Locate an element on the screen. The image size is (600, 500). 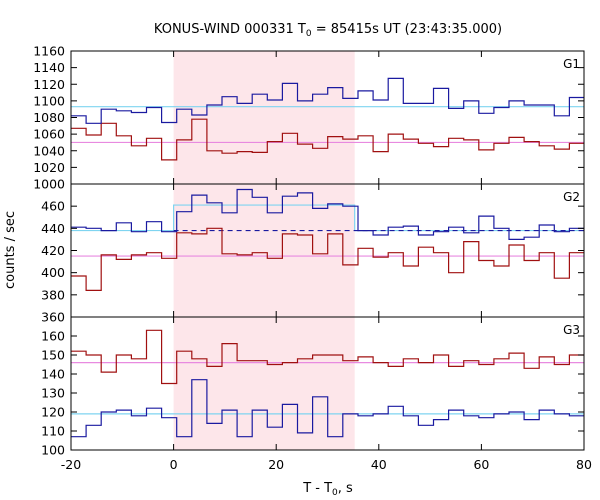
panel-g3-y-tick-label: 110 is located at coordinates (53, 431).